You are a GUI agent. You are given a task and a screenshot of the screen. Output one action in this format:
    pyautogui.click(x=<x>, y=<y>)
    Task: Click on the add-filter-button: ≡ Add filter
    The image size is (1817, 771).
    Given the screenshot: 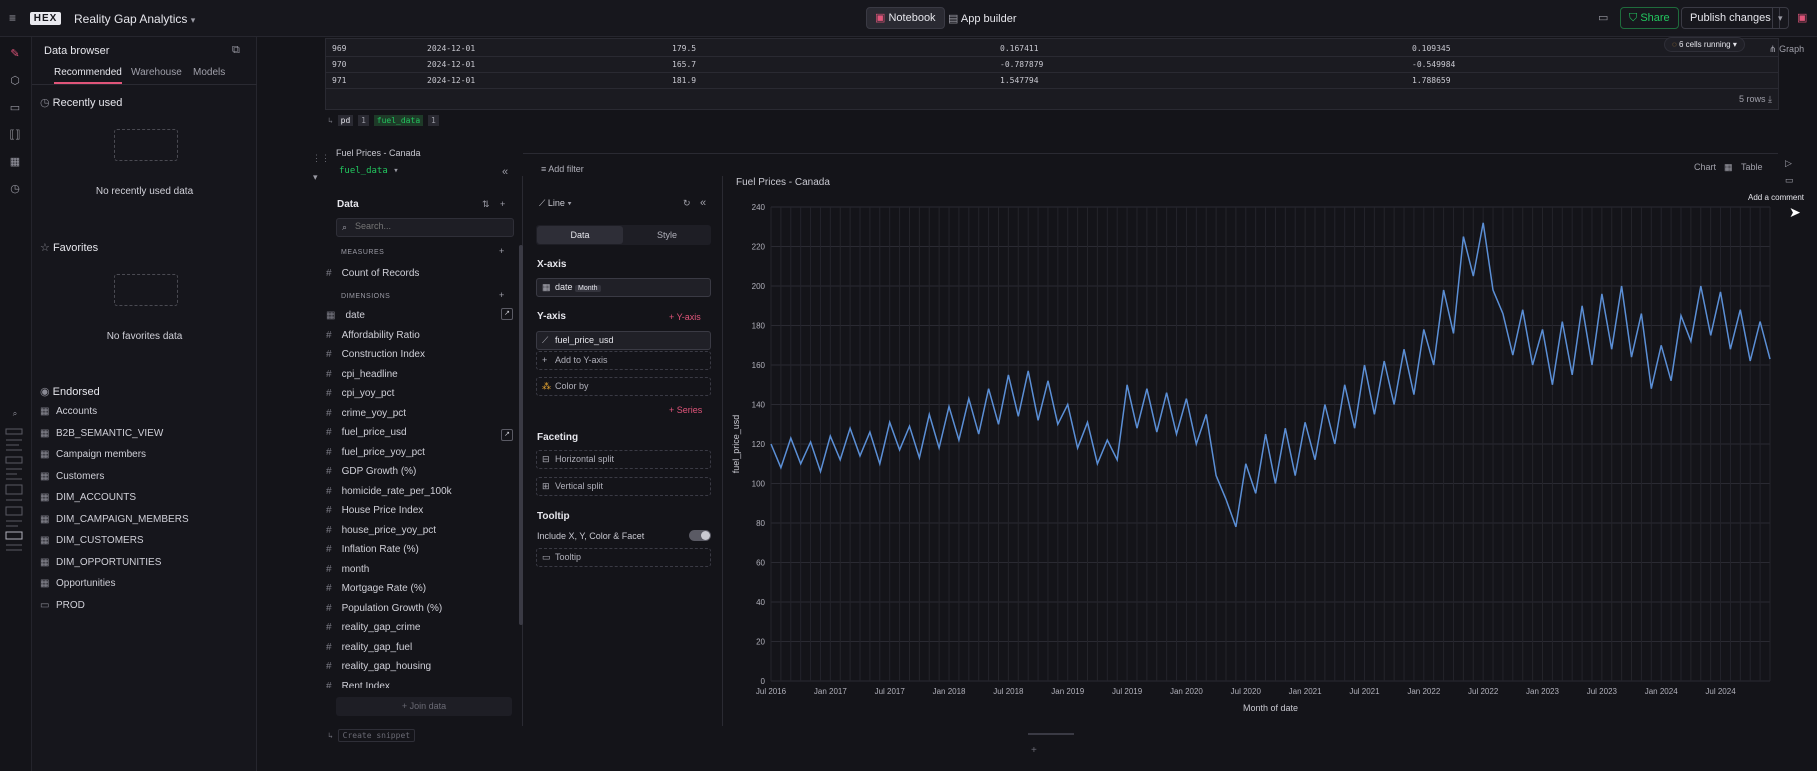 What is the action you would take?
    pyautogui.click(x=562, y=169)
    